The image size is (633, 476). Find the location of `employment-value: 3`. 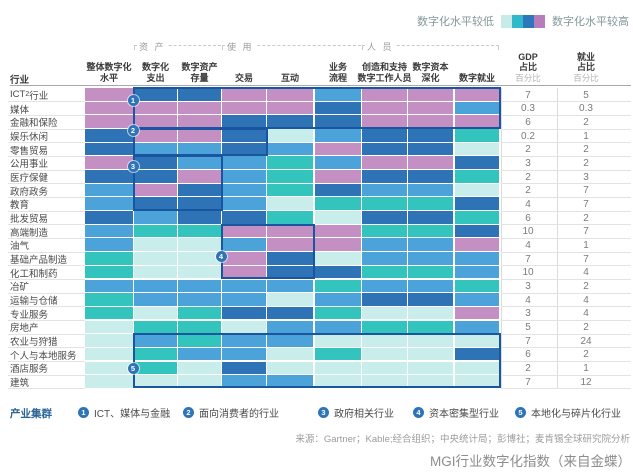

employment-value: 3 is located at coordinates (586, 177).